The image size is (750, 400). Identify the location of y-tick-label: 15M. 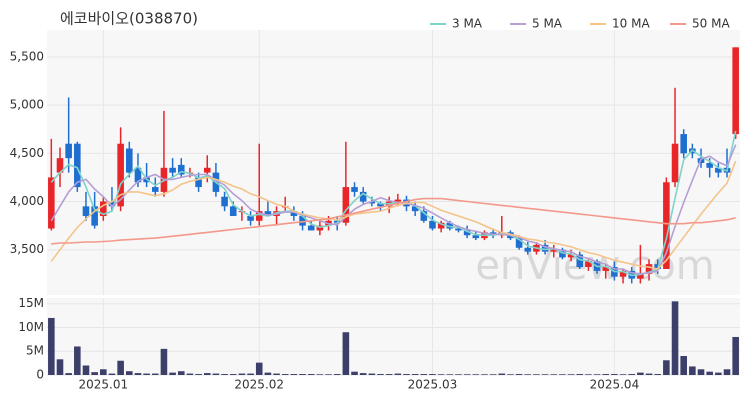
(31, 303).